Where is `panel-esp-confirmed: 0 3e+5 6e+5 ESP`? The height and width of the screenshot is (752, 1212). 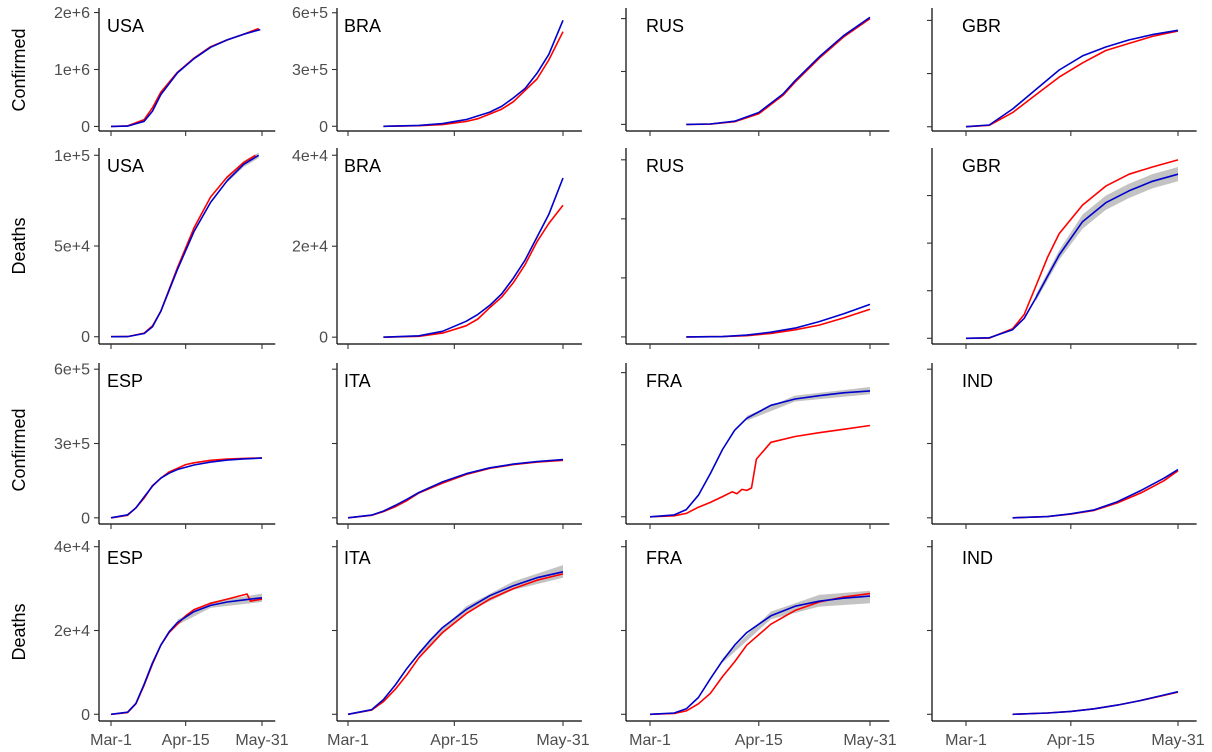 panel-esp-confirmed: 0 3e+5 6e+5 ESP is located at coordinates (165, 445).